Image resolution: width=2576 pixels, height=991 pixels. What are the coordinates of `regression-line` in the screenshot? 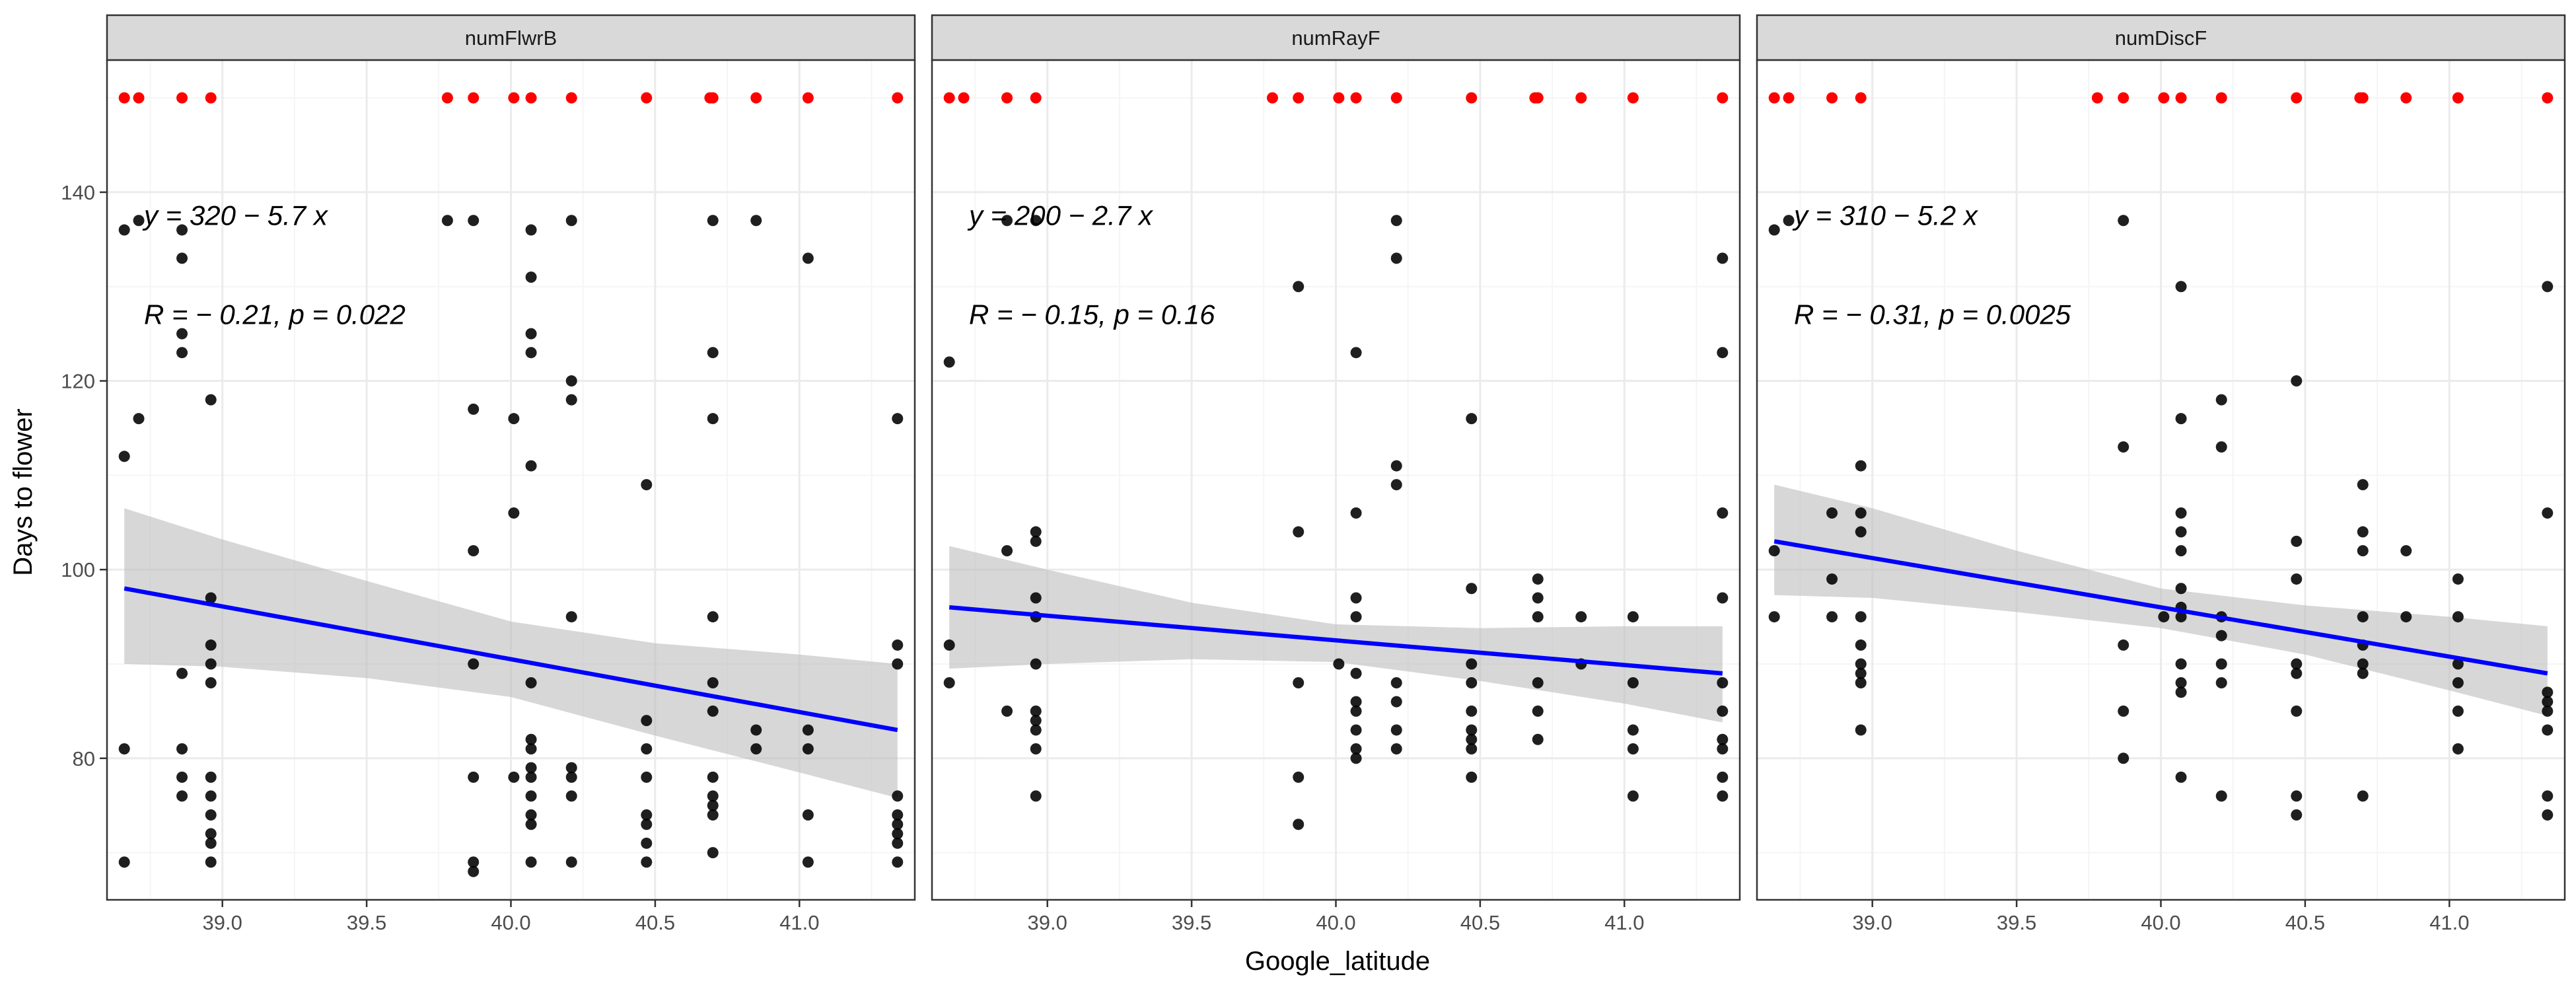 It's located at (2160, 607).